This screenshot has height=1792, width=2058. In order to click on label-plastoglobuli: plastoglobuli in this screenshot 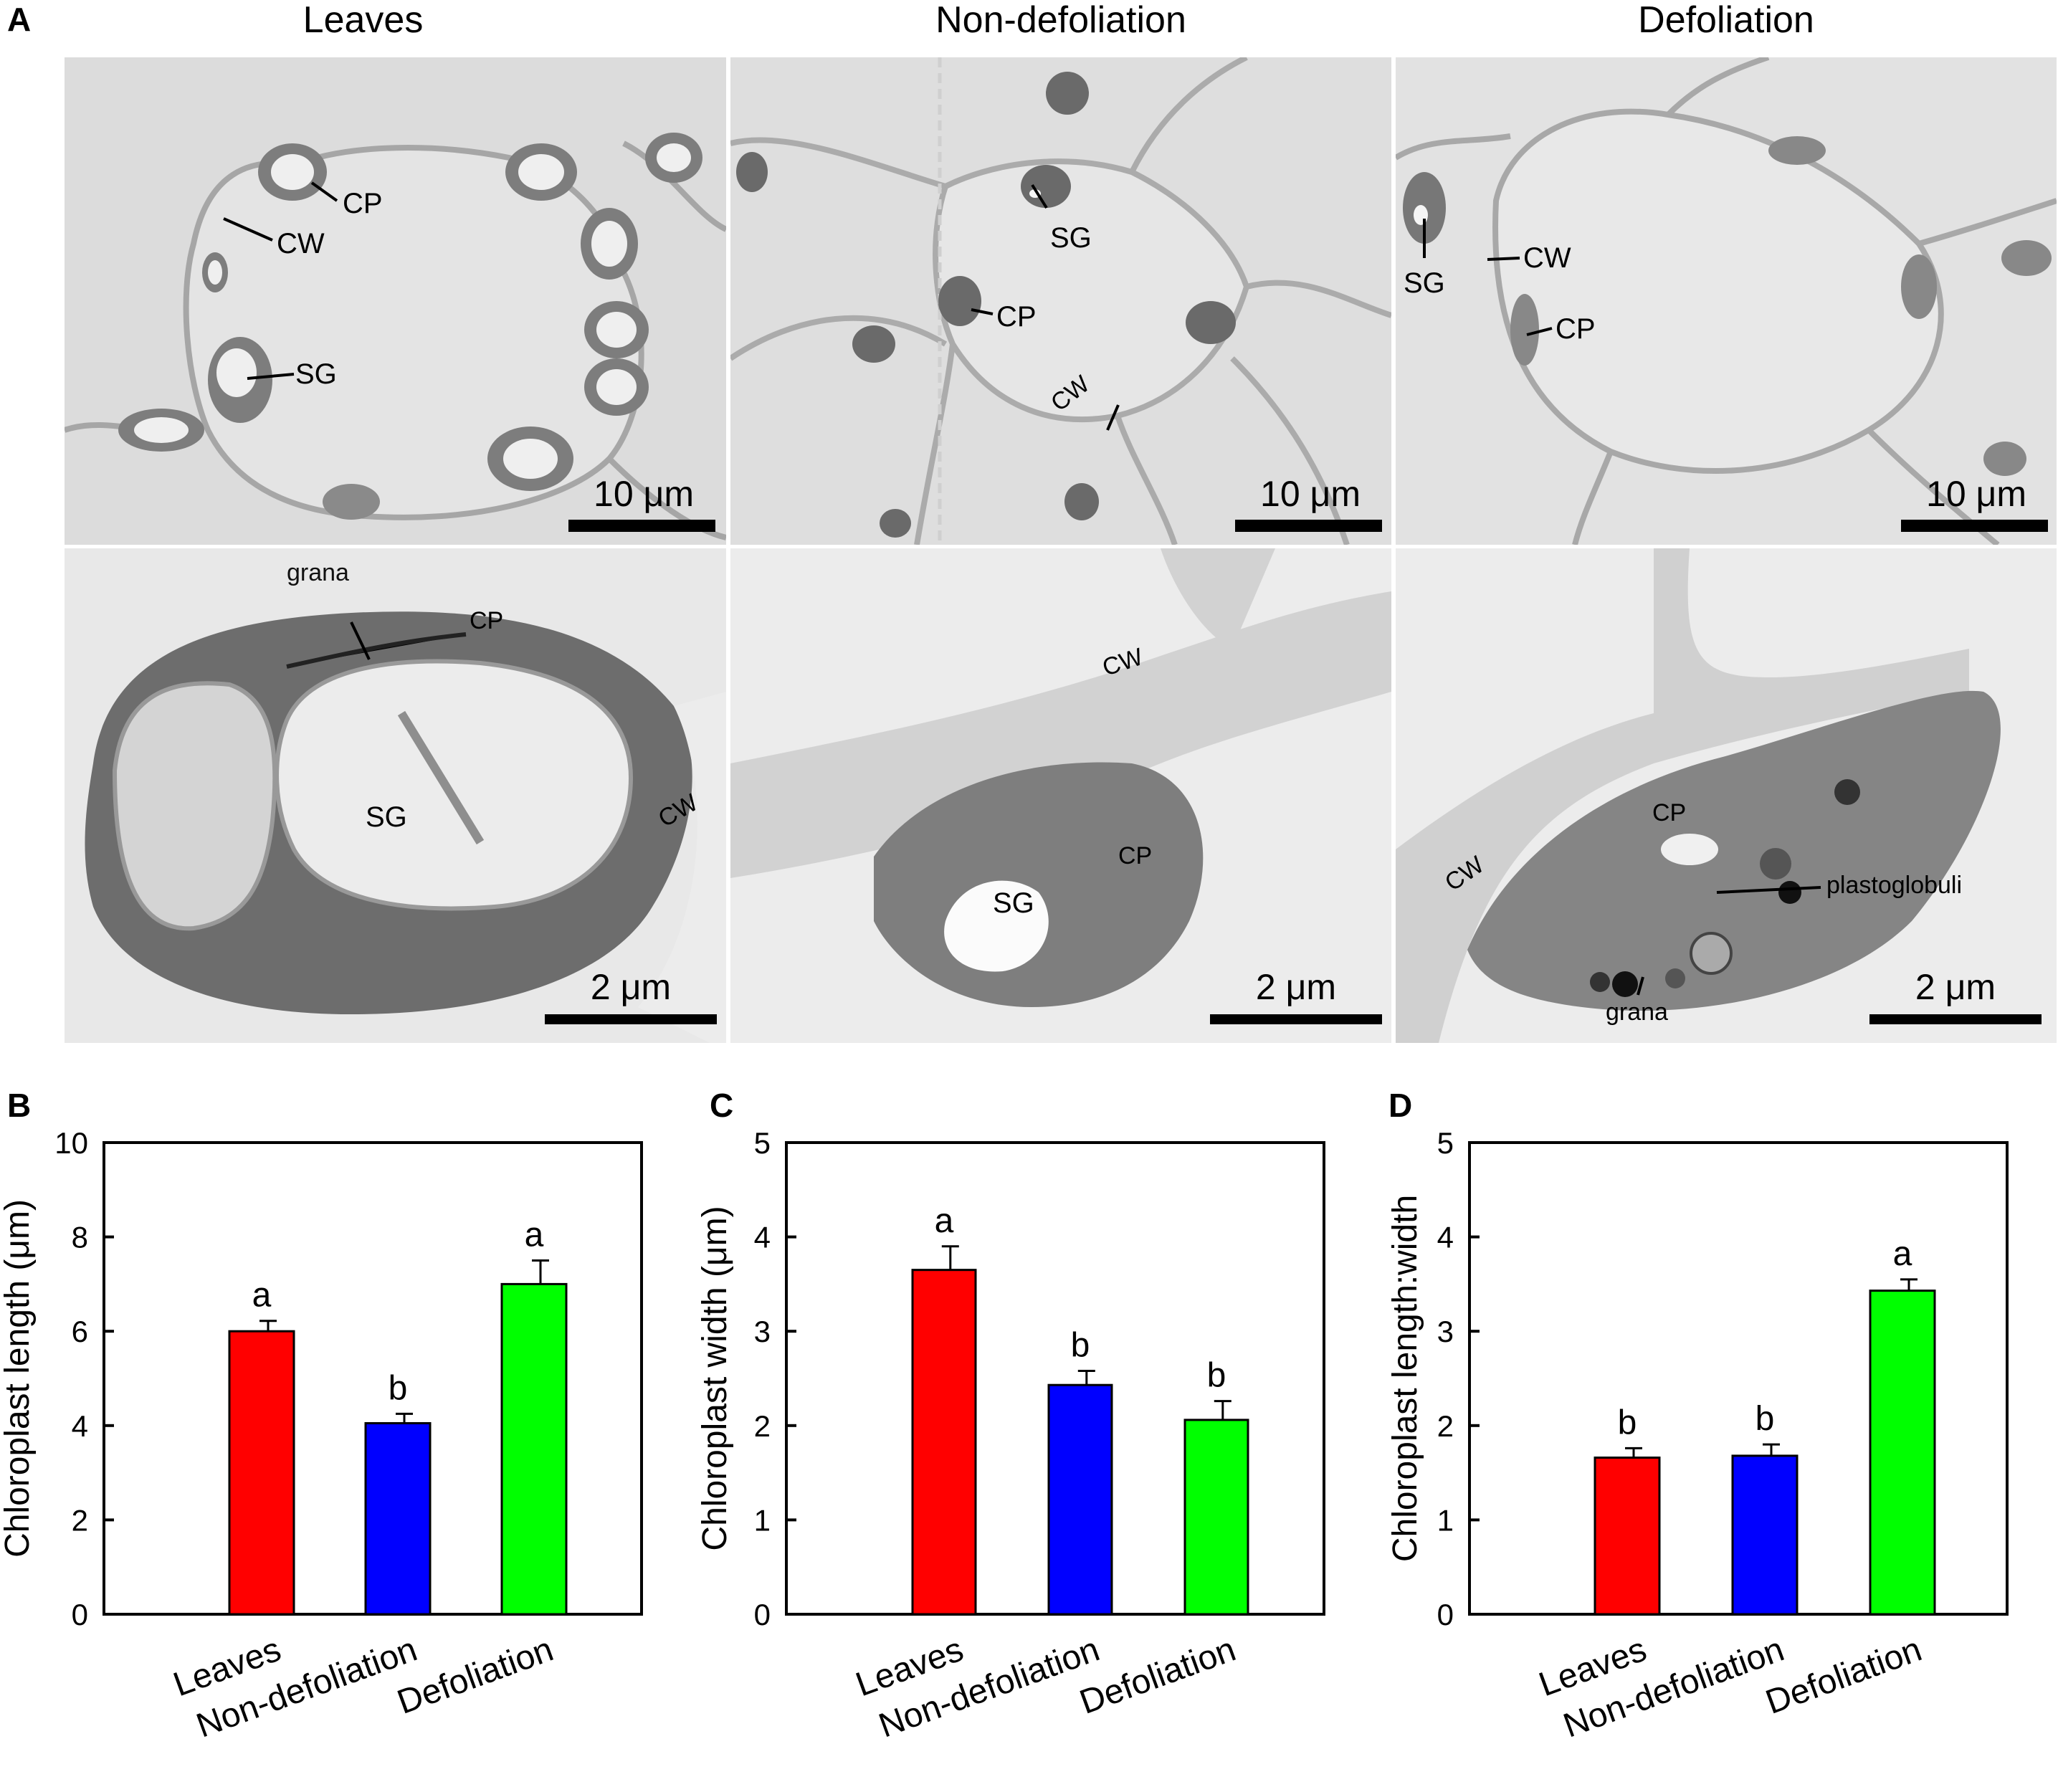, I will do `click(1894, 885)`.